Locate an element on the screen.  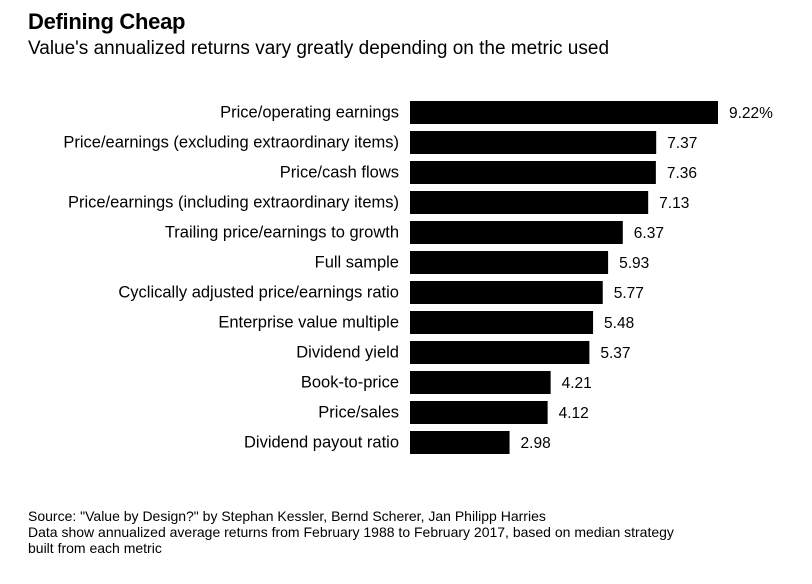
bar-cyclically-adjusted-price-earnings-ratio is located at coordinates (506, 292).